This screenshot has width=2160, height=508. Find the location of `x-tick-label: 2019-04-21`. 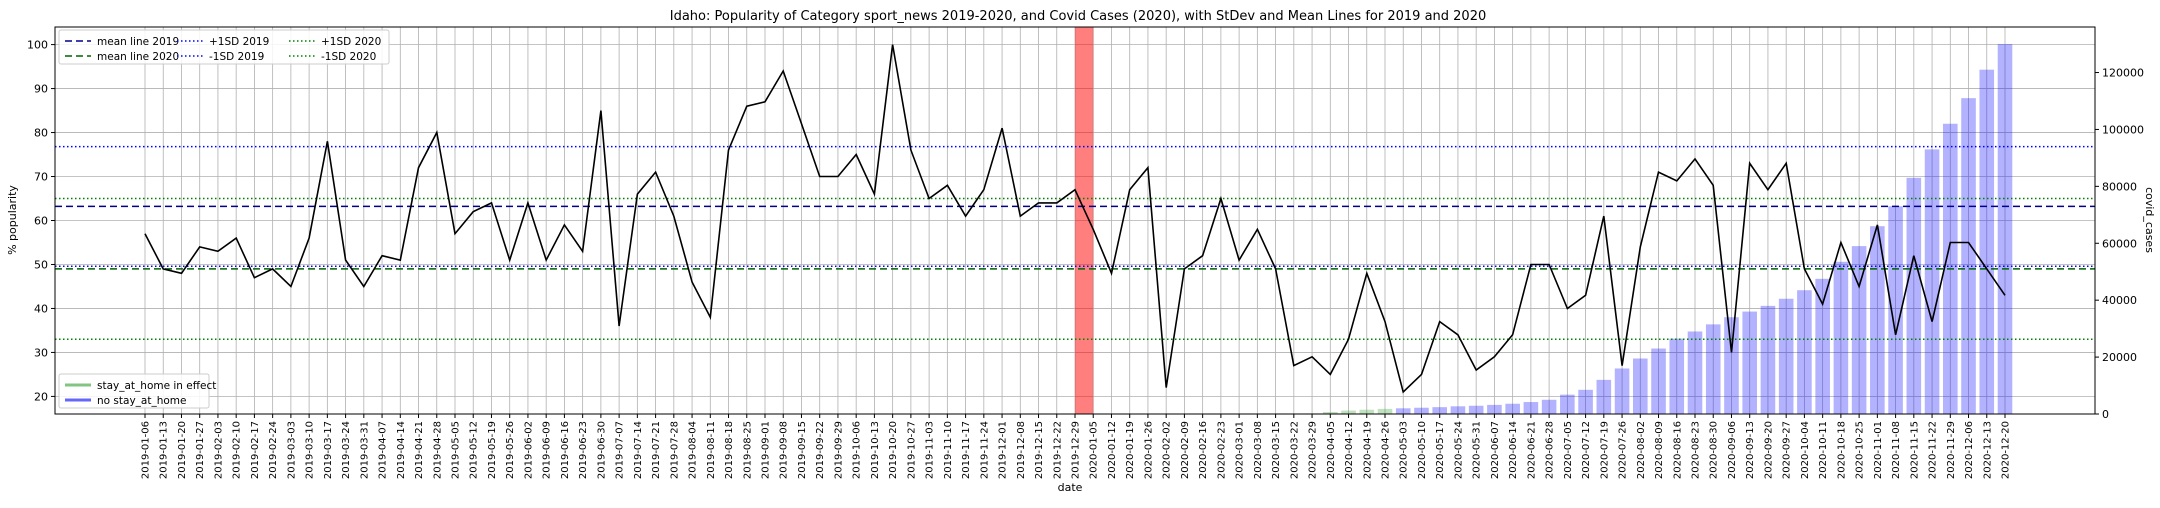

x-tick-label: 2019-04-21 is located at coordinates (419, 450).